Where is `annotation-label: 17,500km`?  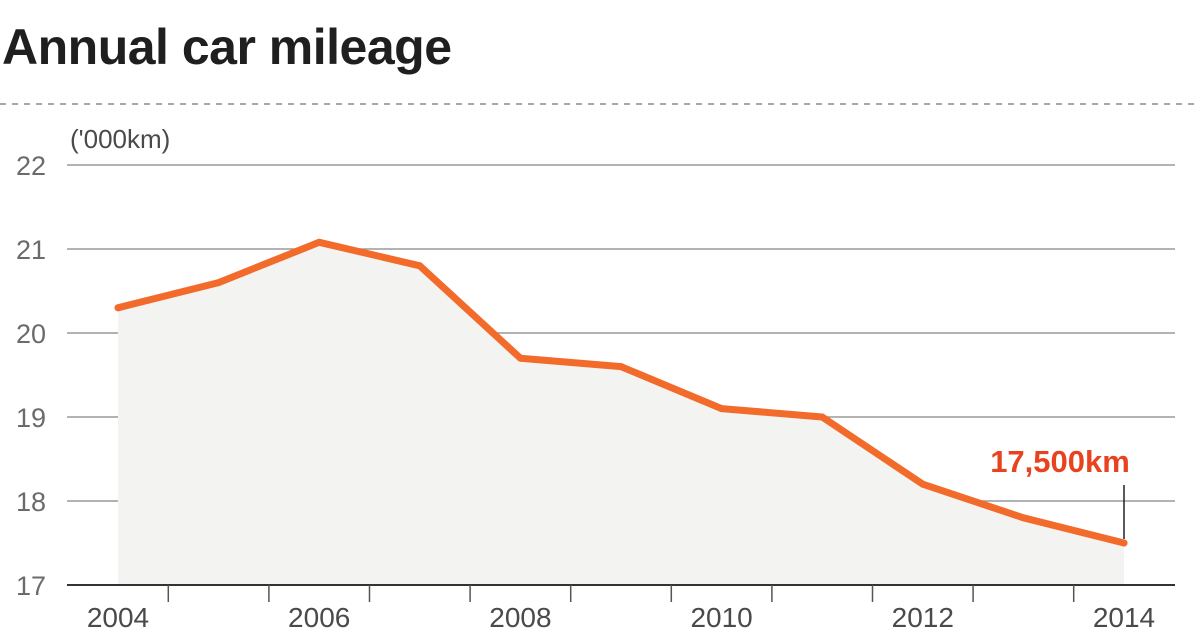 annotation-label: 17,500km is located at coordinates (1060, 461).